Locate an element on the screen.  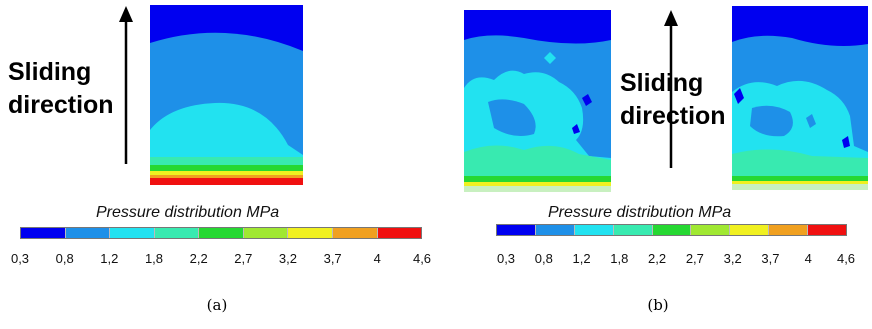
legend-title-a: Pressure distribution MPa is located at coordinates (188, 212).